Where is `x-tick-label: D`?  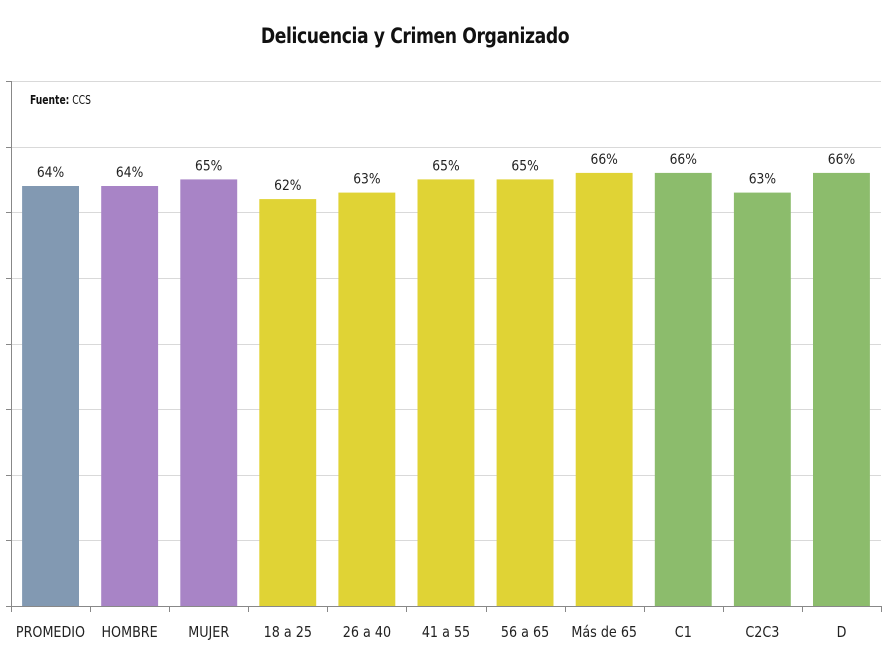 x-tick-label: D is located at coordinates (842, 632).